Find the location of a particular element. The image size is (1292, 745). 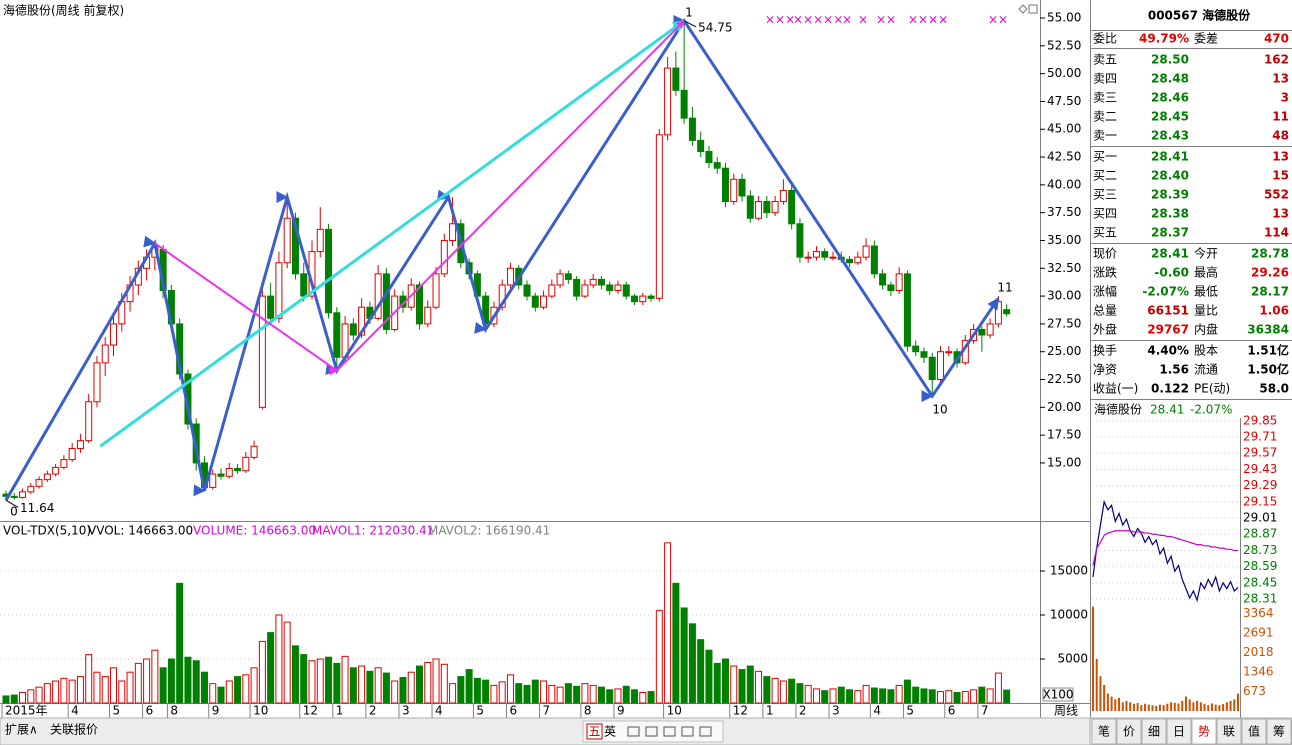

y-tick-label: 17.50 is located at coordinates (1064, 435).